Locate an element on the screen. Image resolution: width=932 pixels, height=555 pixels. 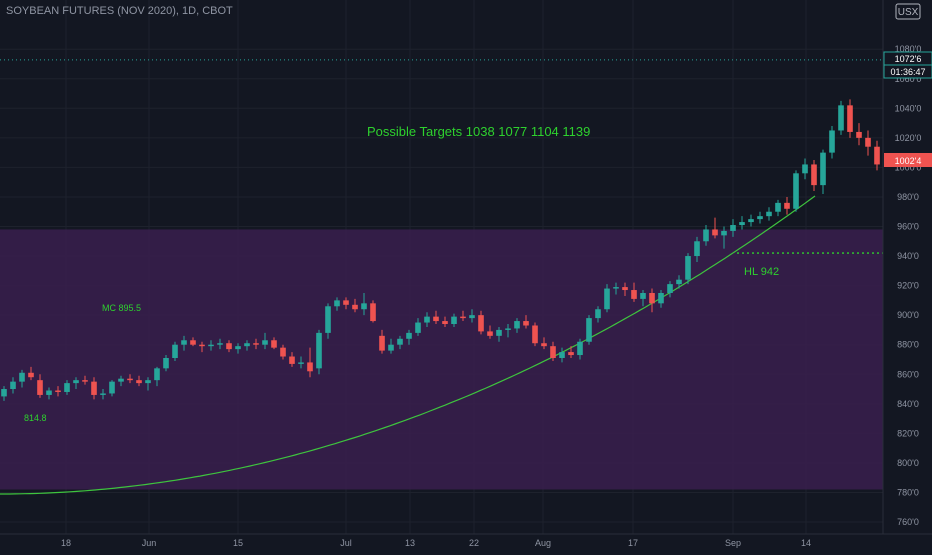
currency-badge-frame is located at coordinates (908, 11).